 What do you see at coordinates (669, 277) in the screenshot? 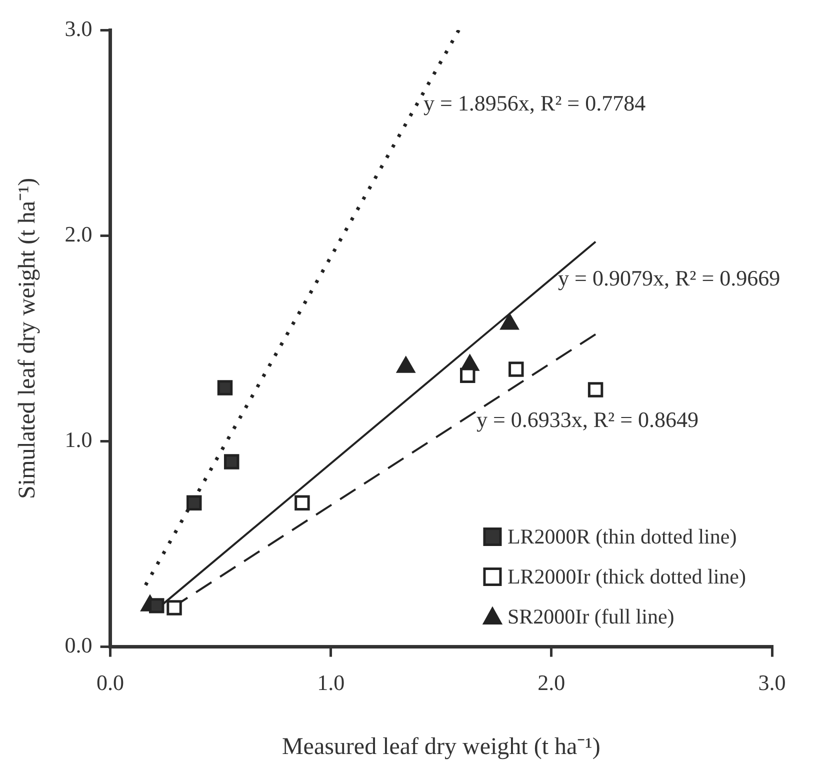
I see `annotation: y = 0.9079x, R² = 0.9669` at bounding box center [669, 277].